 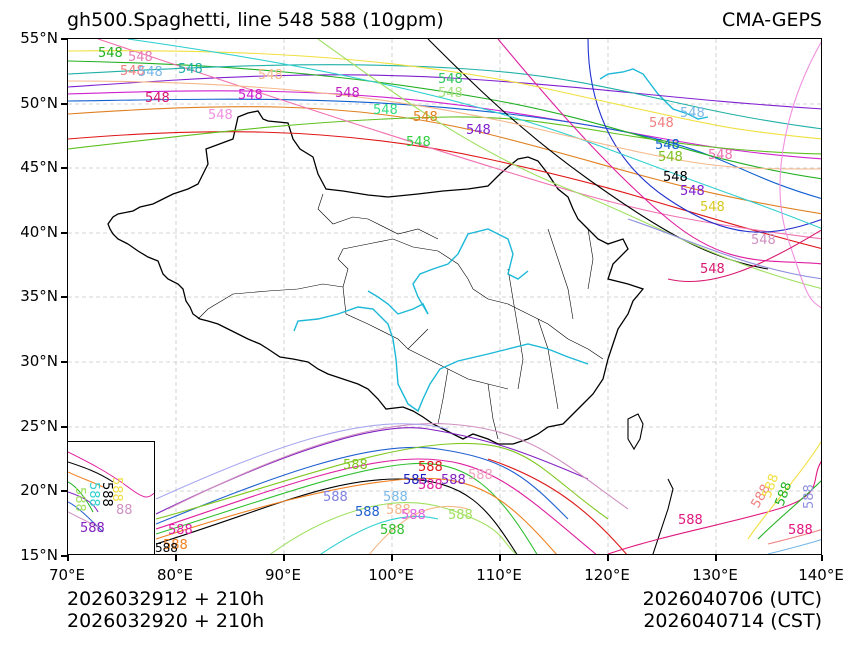 What do you see at coordinates (166, 599) in the screenshot?
I see `init-time-1: 2026032912 + 210h` at bounding box center [166, 599].